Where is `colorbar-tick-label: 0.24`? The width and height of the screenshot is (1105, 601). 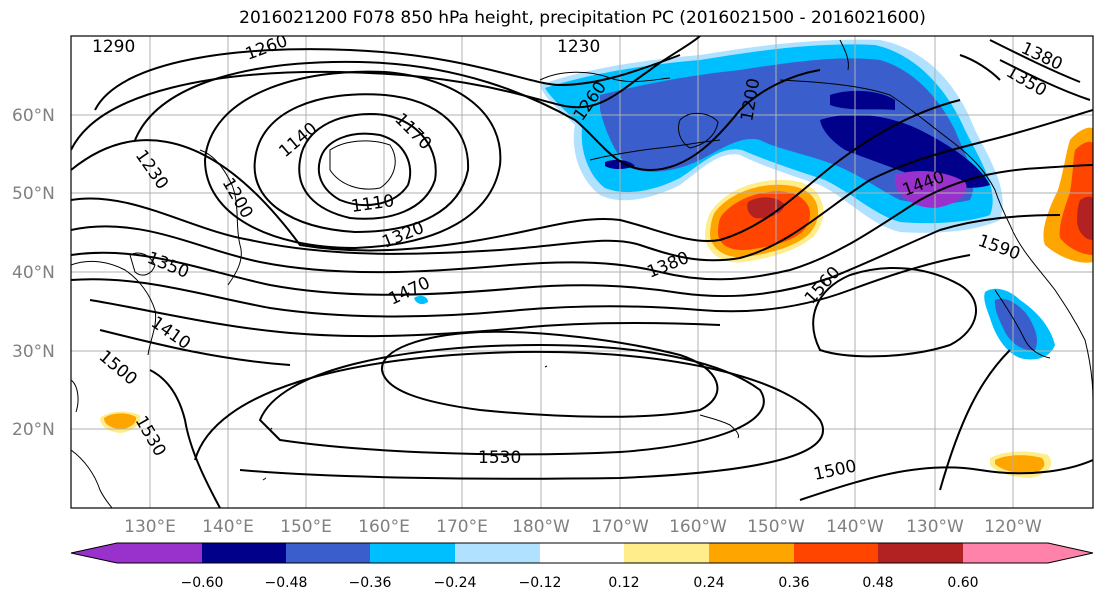 colorbar-tick-label: 0.24 is located at coordinates (708, 583).